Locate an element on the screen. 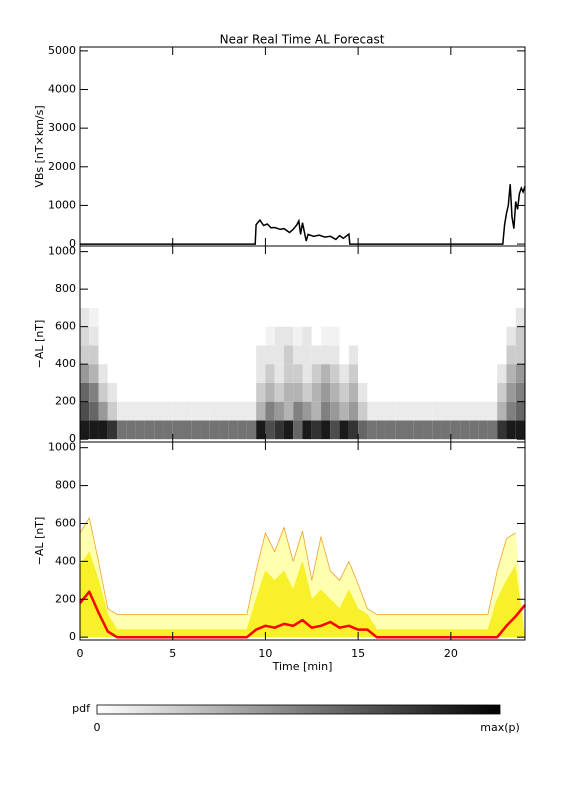 The image size is (576, 792). y-tick-label: 3000 is located at coordinates (62, 127).